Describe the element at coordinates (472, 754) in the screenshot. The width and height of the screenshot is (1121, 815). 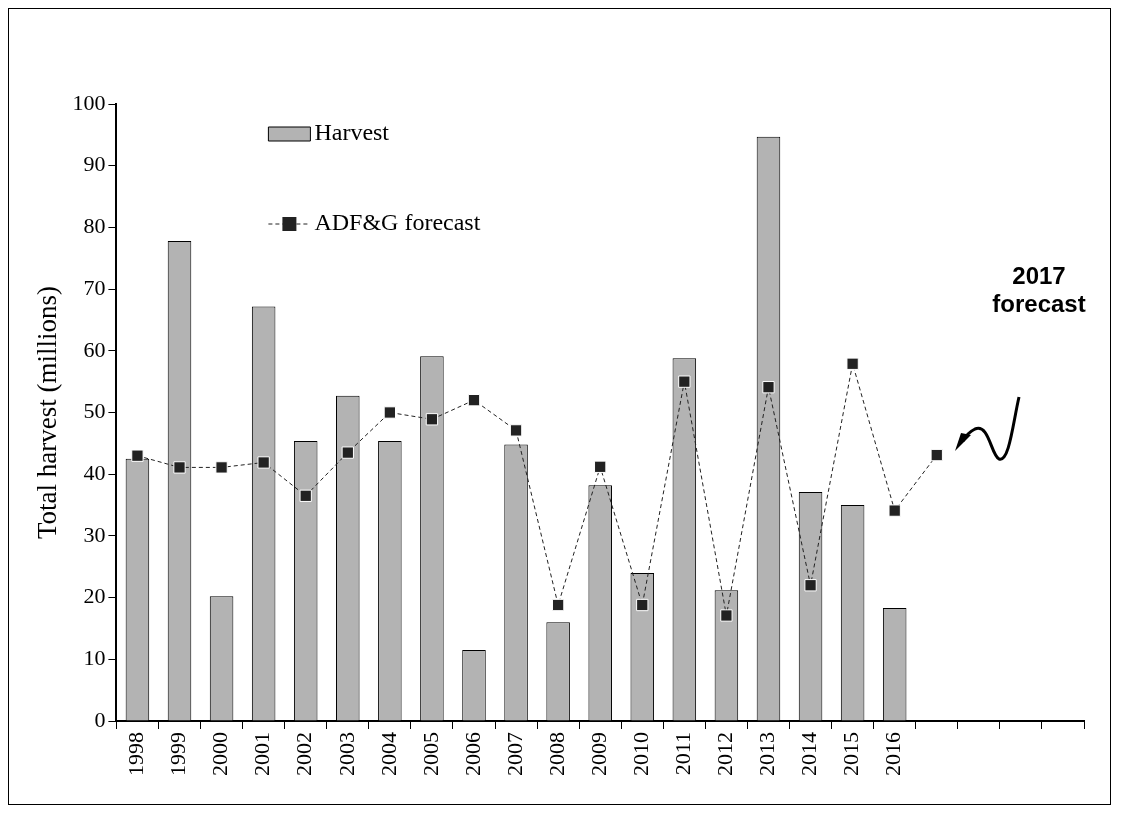
I see `x-tick-label: 2006` at that location.